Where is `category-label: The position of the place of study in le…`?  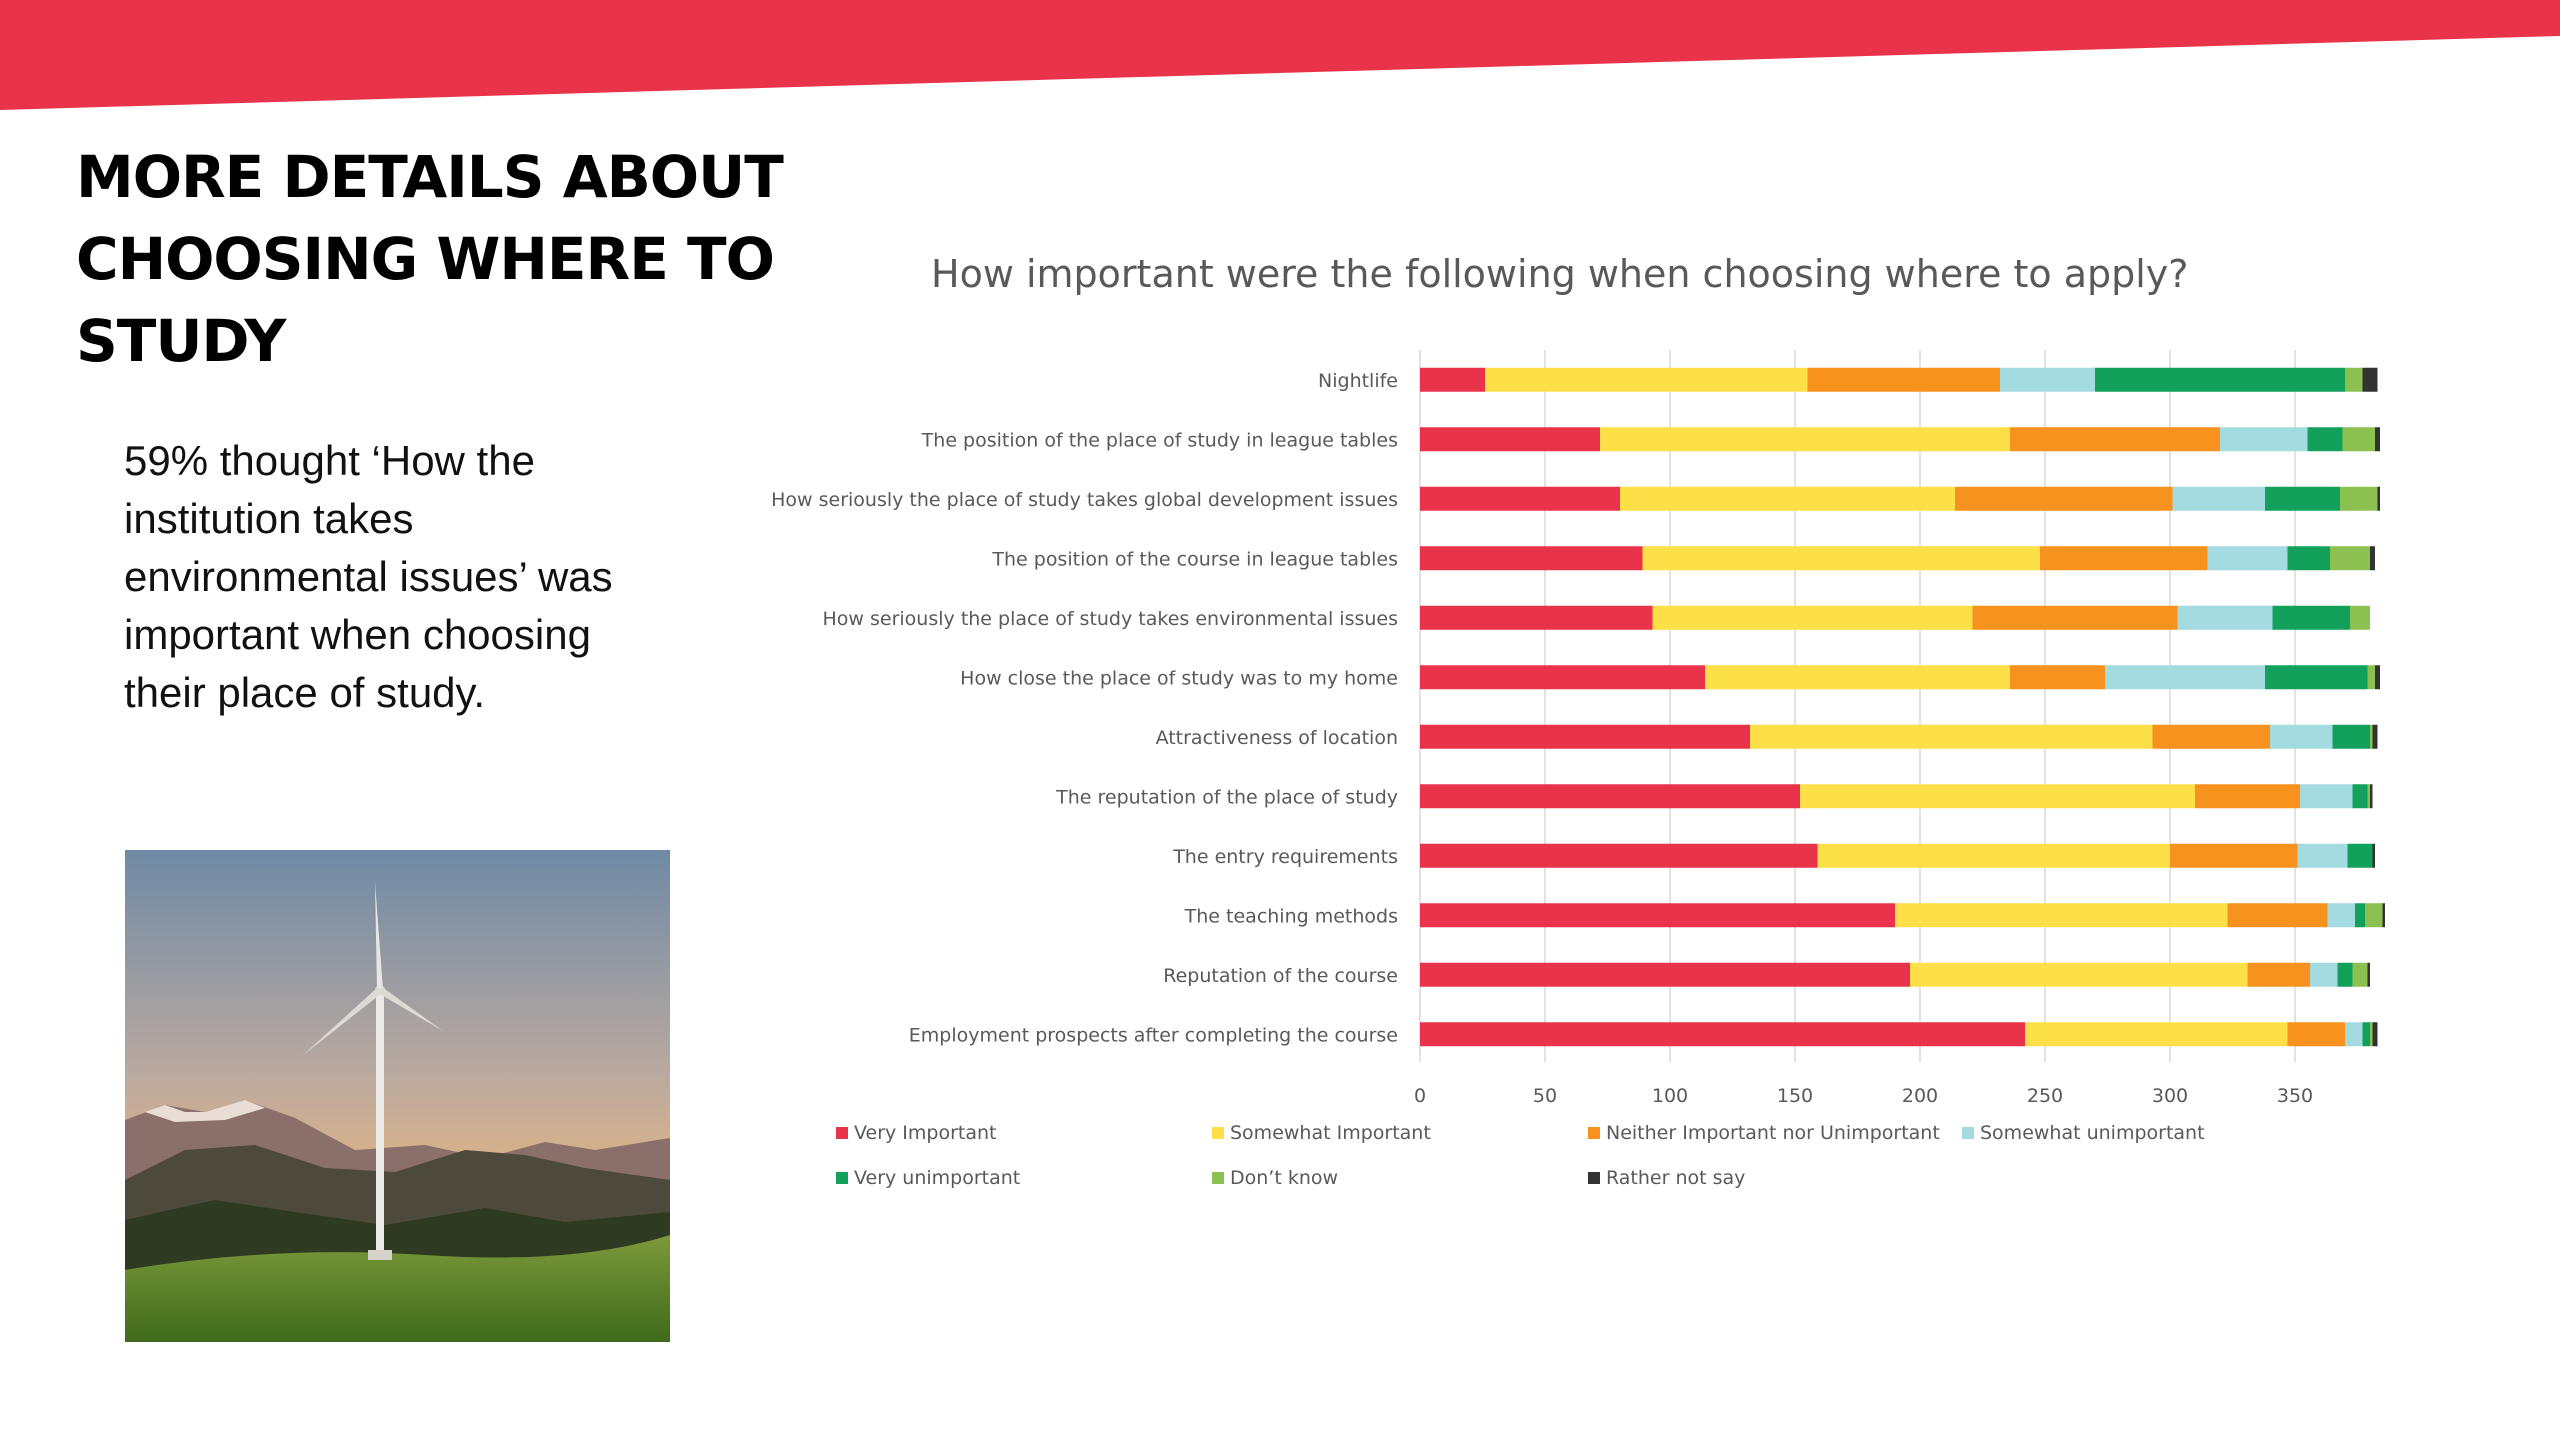 category-label: The position of the place of study in le… is located at coordinates (1159, 440).